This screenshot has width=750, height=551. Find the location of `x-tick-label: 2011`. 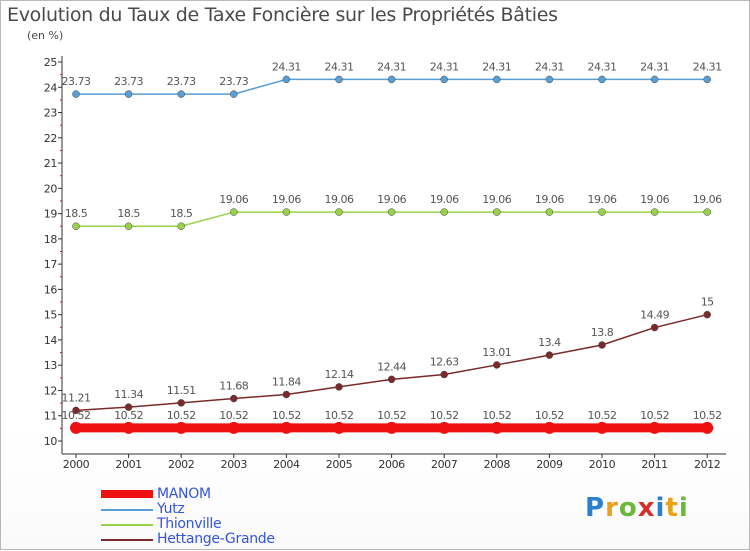

x-tick-label: 2011 is located at coordinates (654, 464).